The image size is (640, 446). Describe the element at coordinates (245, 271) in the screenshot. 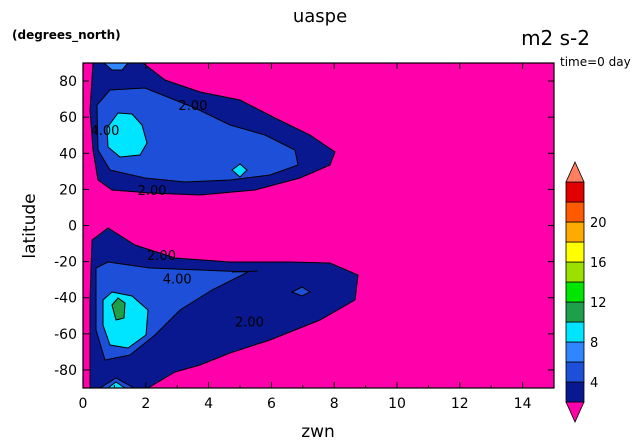

I see `contour-line-sh-ridge` at that location.